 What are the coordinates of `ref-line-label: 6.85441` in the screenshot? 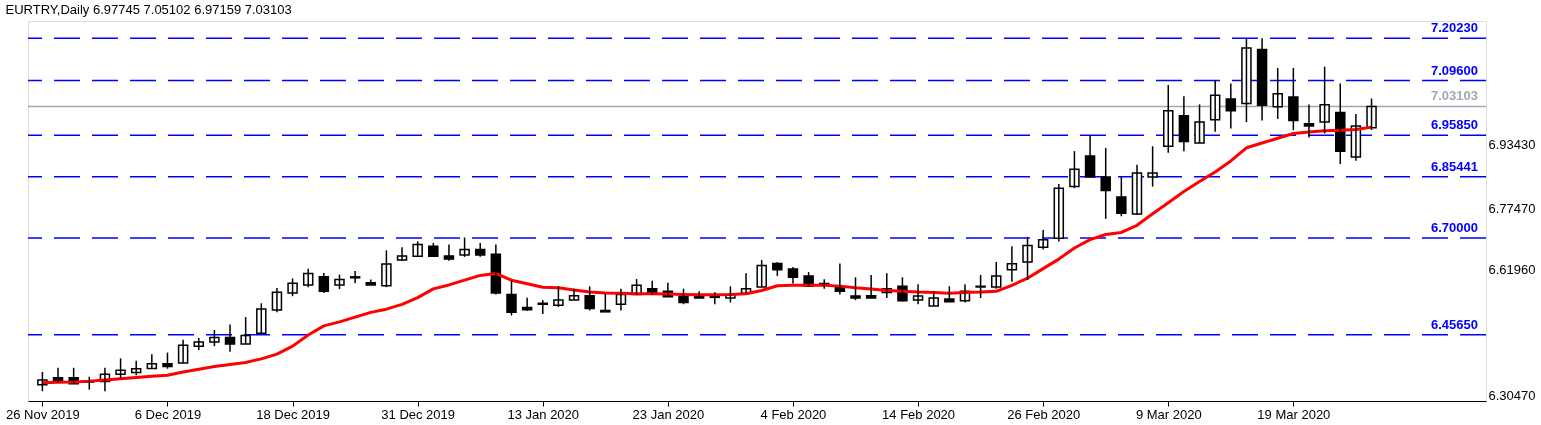 It's located at (1454, 166).